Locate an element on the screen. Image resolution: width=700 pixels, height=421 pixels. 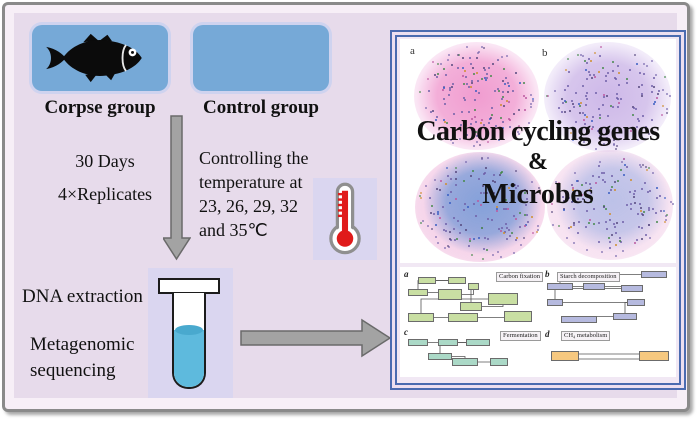
headline-ampersand: & is located at coordinates (538, 162).